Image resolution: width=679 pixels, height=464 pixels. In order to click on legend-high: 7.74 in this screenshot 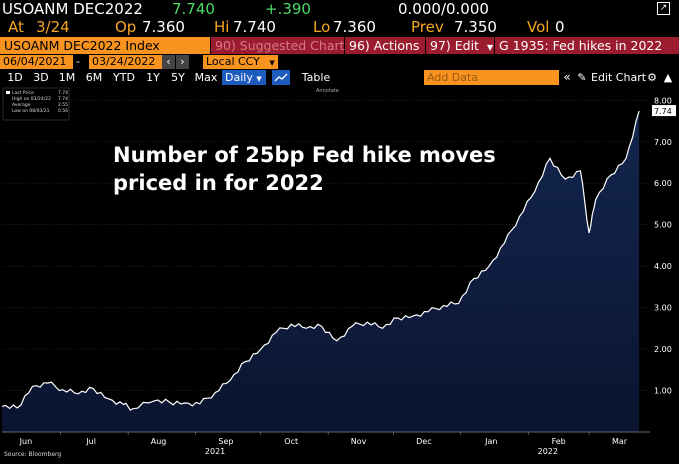, I will do `click(63, 99)`.